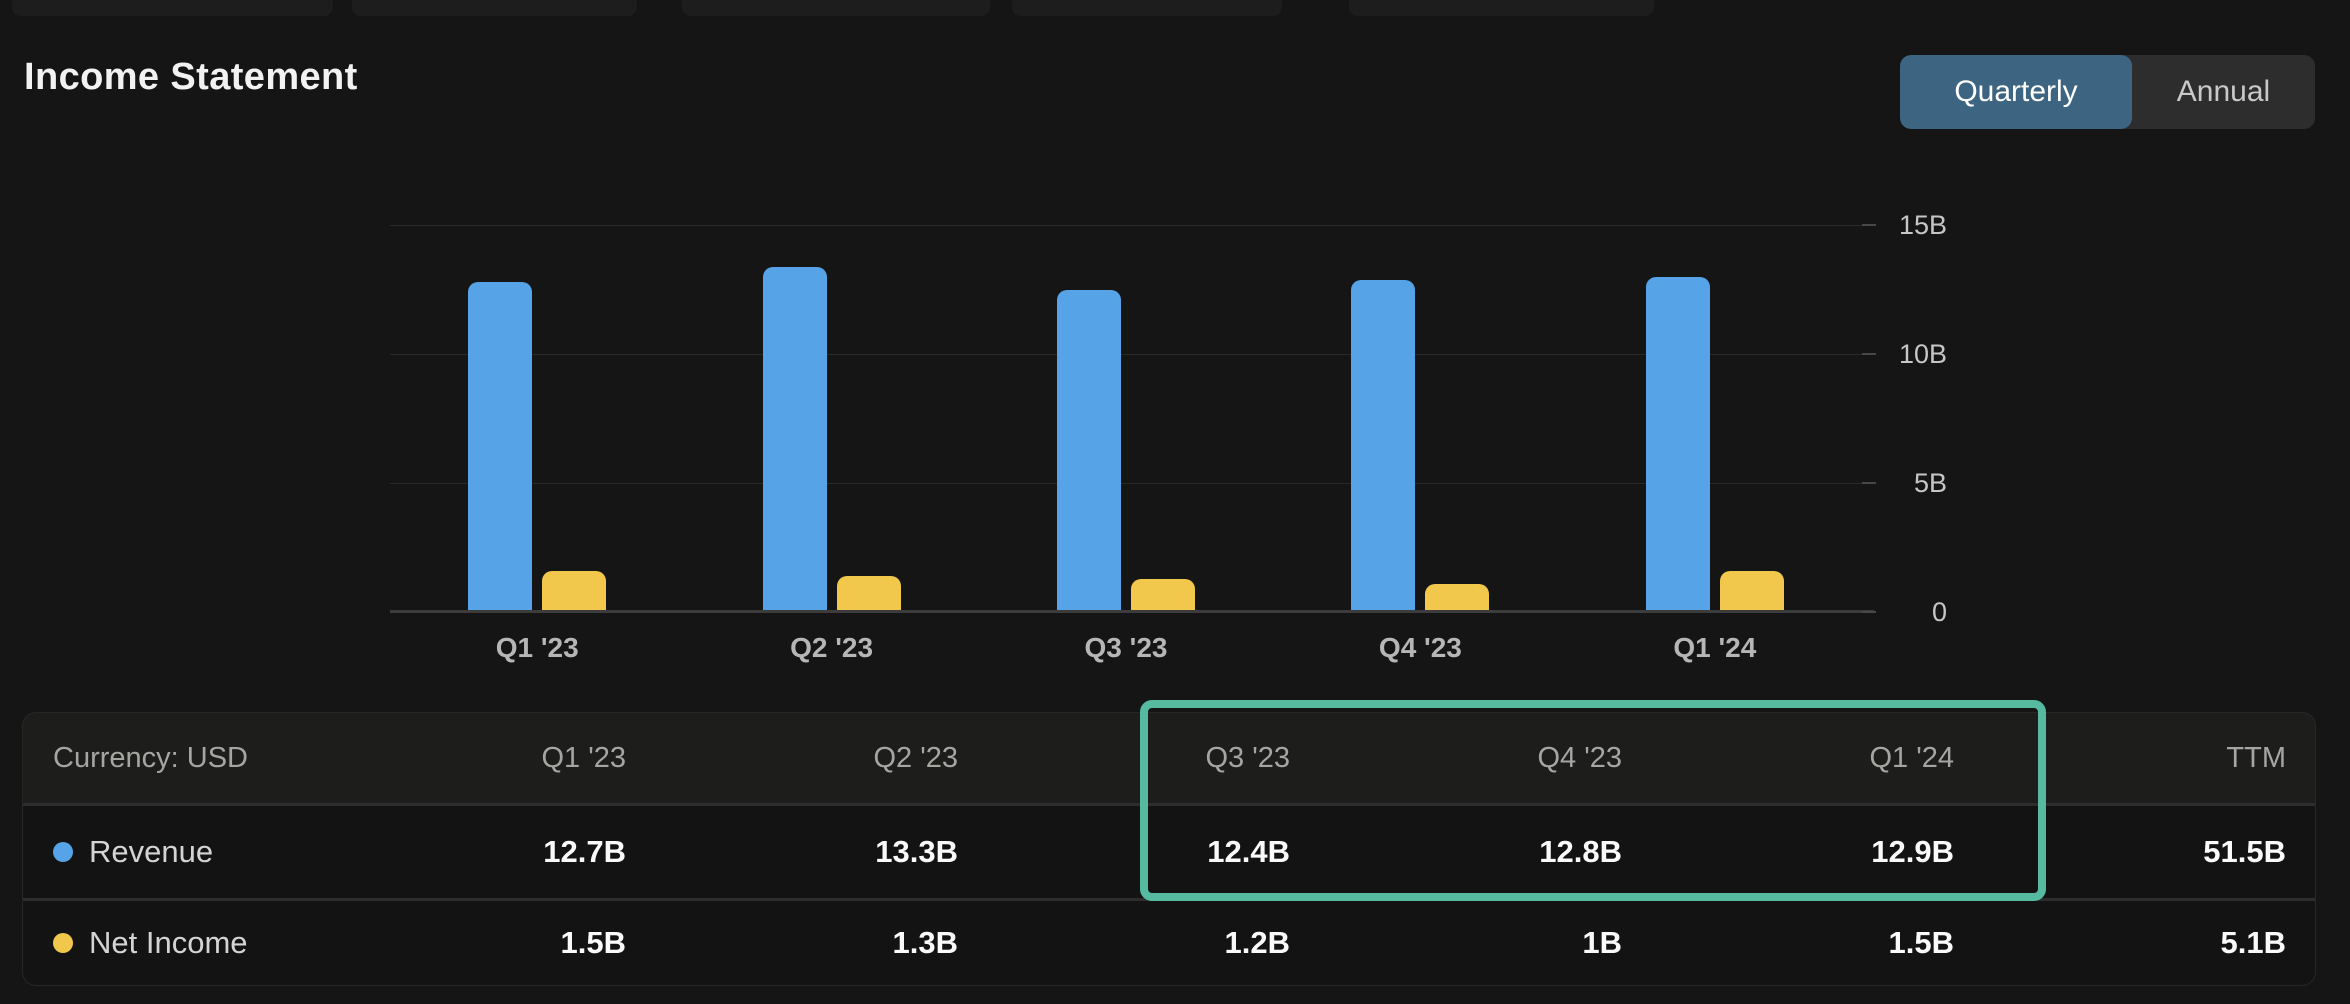 This screenshot has height=1004, width=2350. What do you see at coordinates (1169, 852) in the screenshot?
I see `table-row: Revenue 12.7B 13.3B 12.4B 12.8B 12.9B 51.5B` at bounding box center [1169, 852].